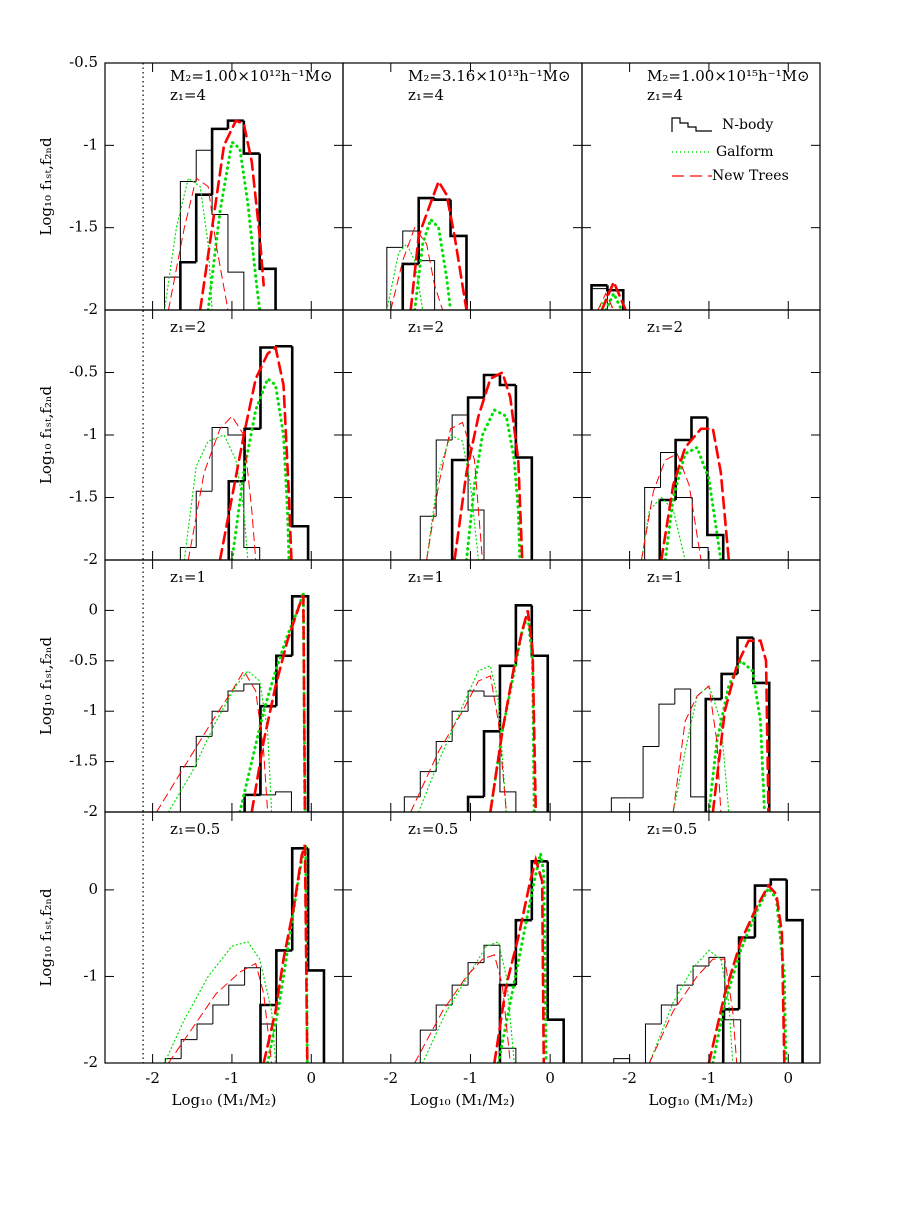 Image resolution: width=899 pixels, height=1212 pixels. I want to click on legend-label: N-body, so click(747, 125).